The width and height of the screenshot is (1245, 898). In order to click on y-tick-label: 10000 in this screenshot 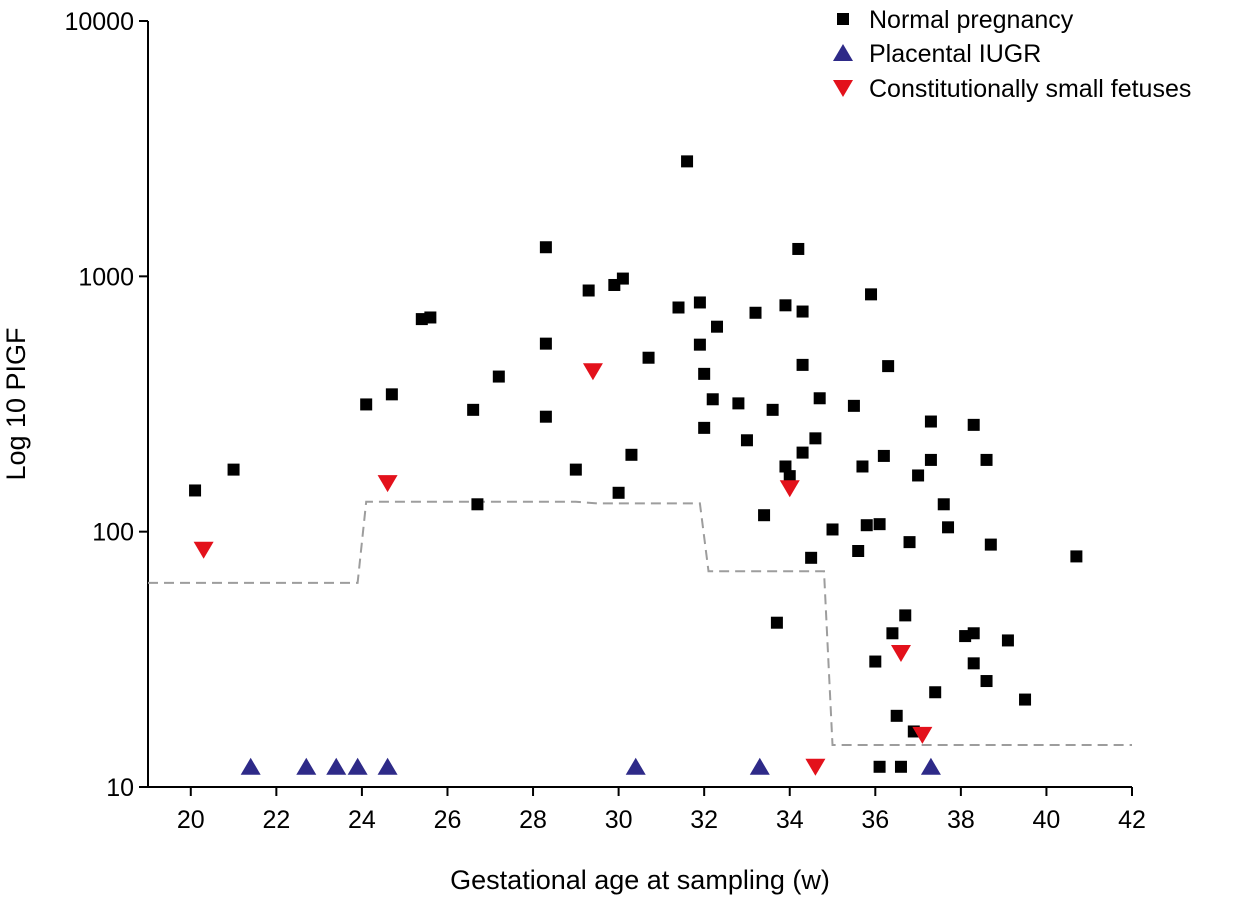, I will do `click(99, 22)`.